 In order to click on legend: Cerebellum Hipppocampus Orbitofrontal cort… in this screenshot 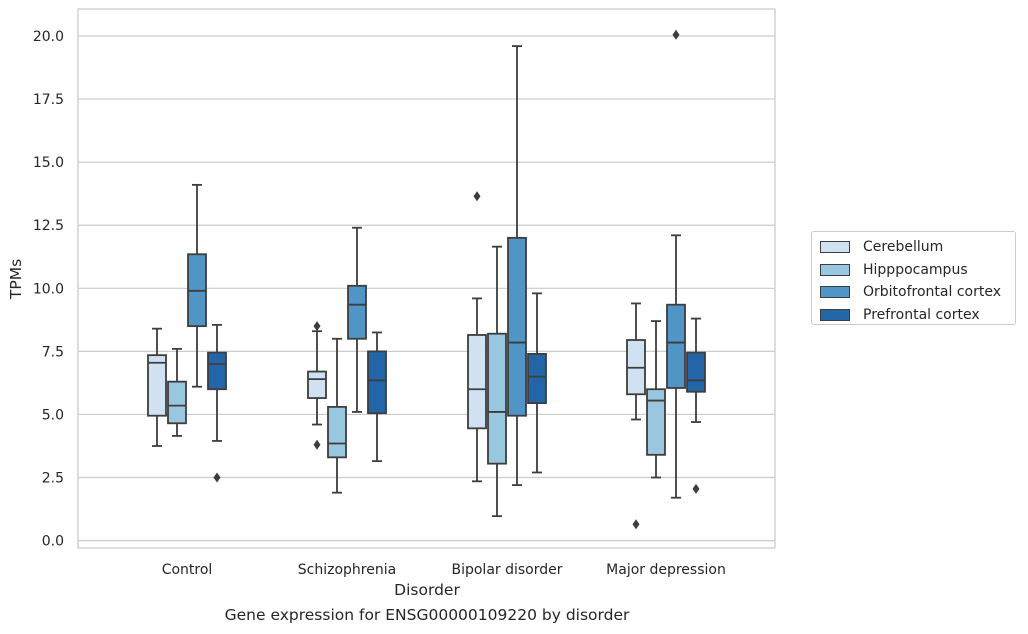, I will do `click(913, 278)`.